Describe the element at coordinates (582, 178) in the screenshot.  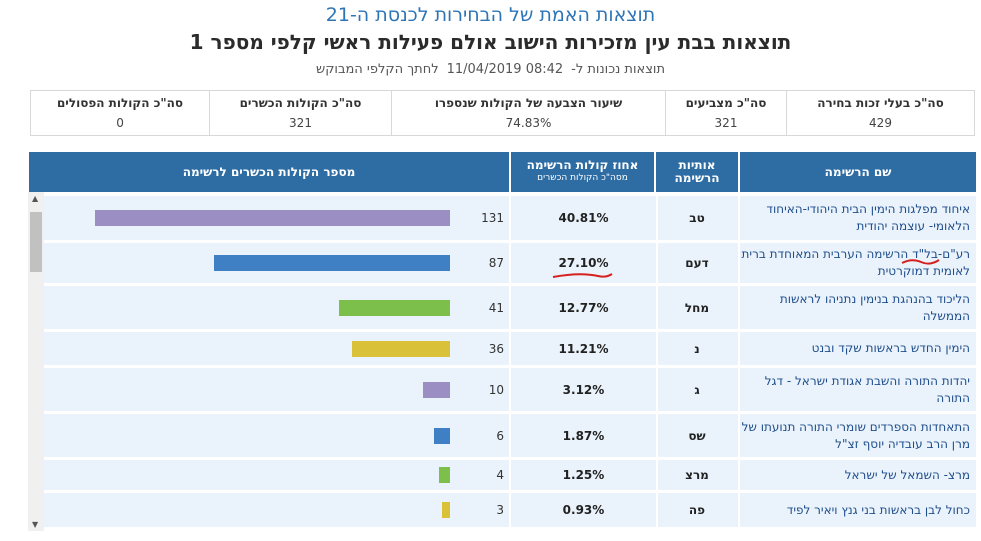
I see `col-header-percent-sub: מסה"כ הקולות הכשרים` at that location.